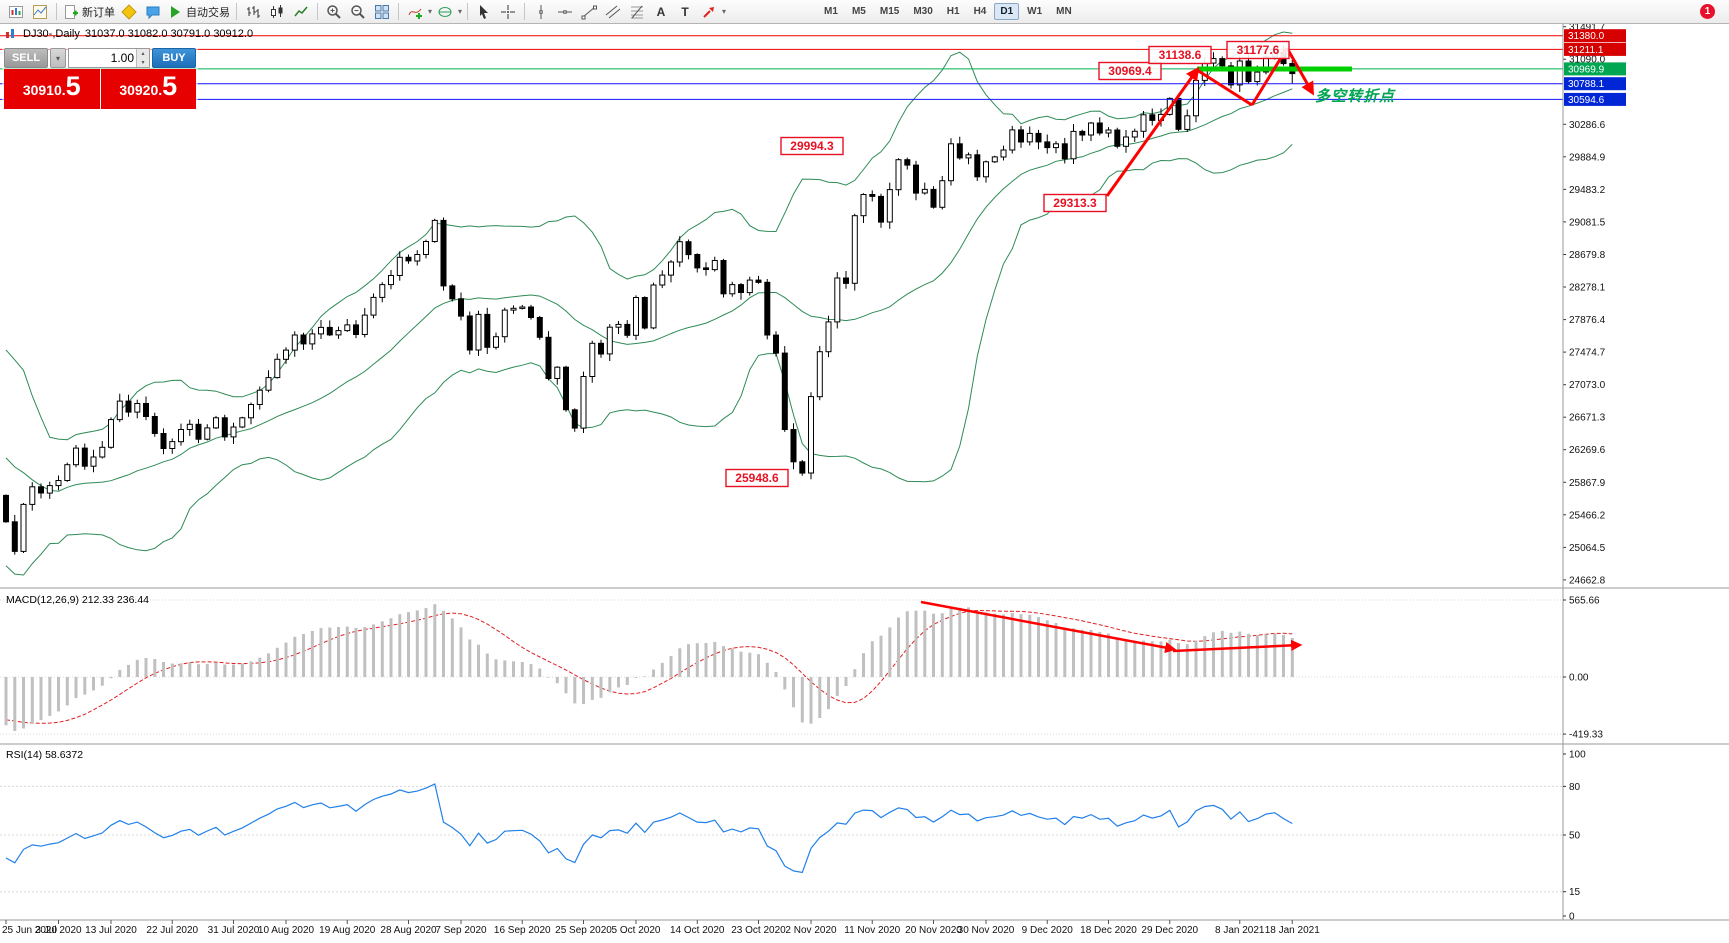 Image resolution: width=1729 pixels, height=943 pixels. I want to click on vertical-line-tool-button, so click(541, 12).